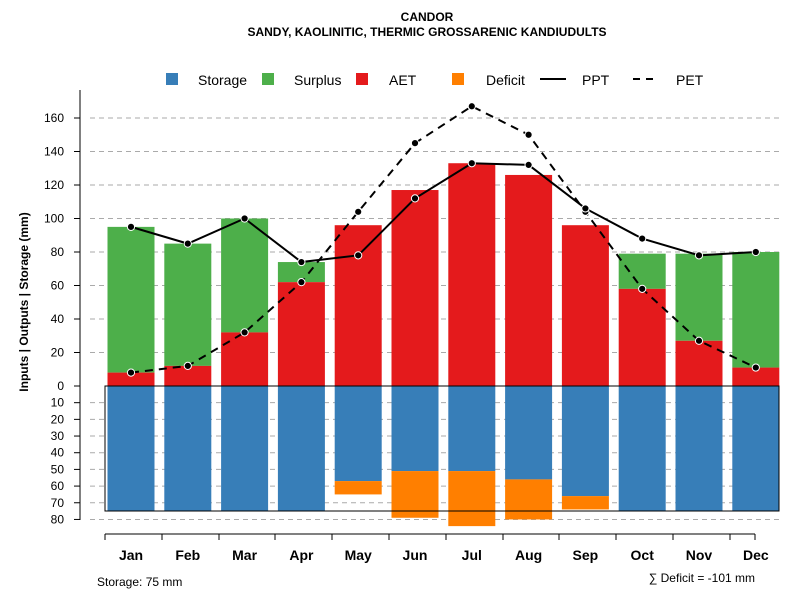 This screenshot has width=800, height=600. Describe the element at coordinates (529, 433) in the screenshot. I see `storage-bar-aug` at that location.